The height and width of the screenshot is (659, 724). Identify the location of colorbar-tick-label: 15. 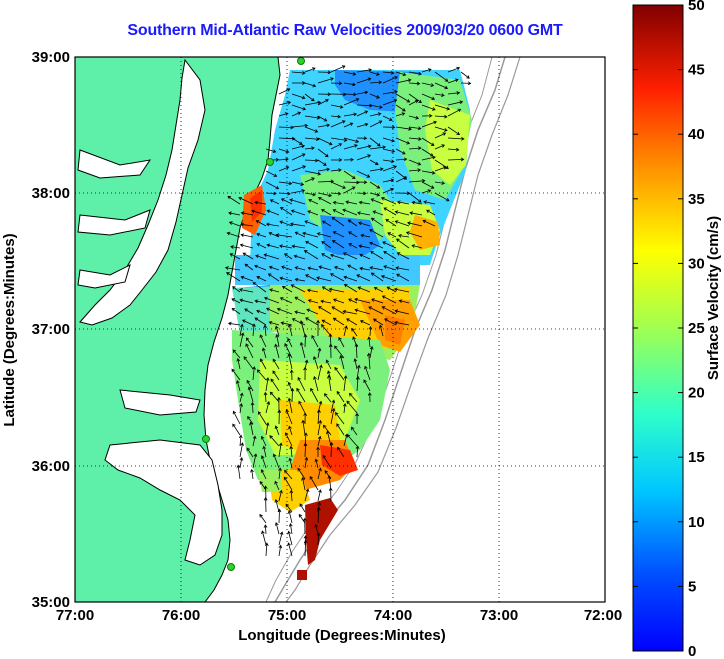
(696, 457).